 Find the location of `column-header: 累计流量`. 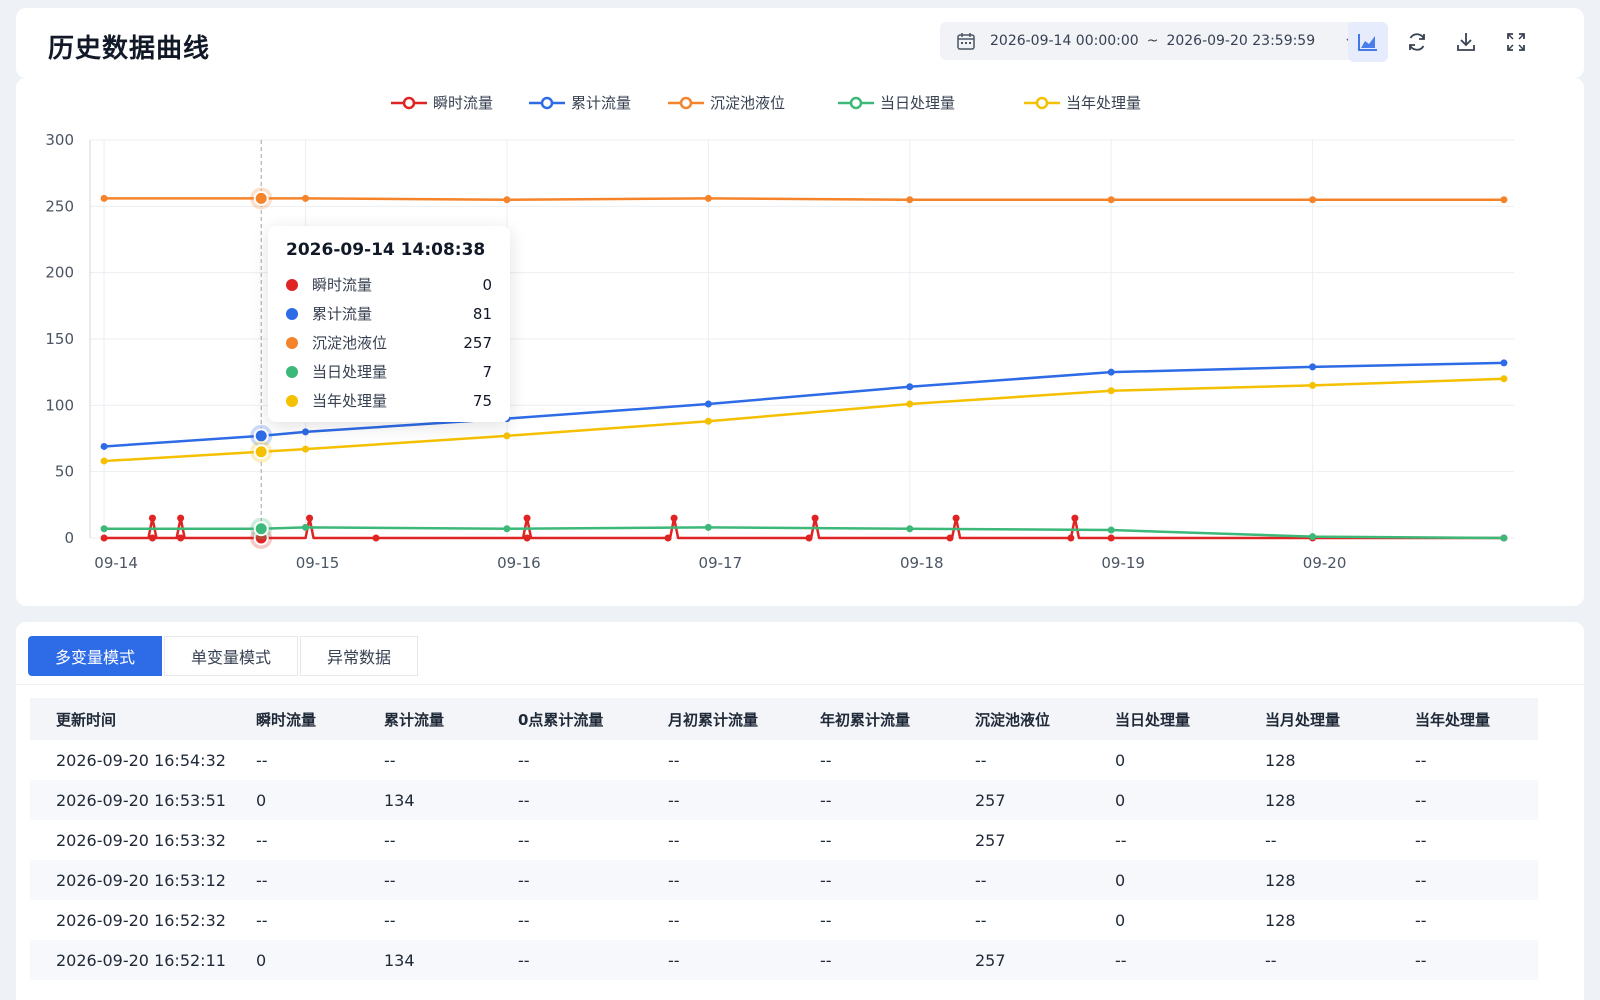

column-header: 累计流量 is located at coordinates (414, 719).